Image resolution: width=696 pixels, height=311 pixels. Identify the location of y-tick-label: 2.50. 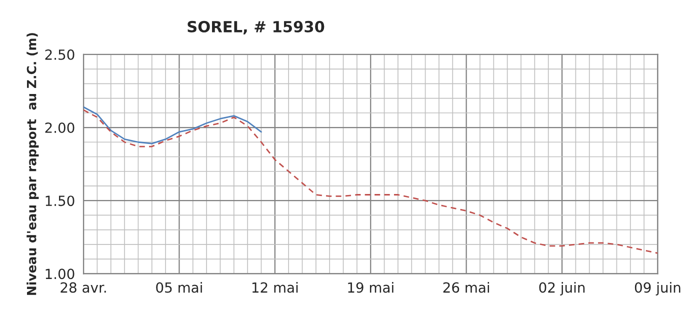
(59, 54).